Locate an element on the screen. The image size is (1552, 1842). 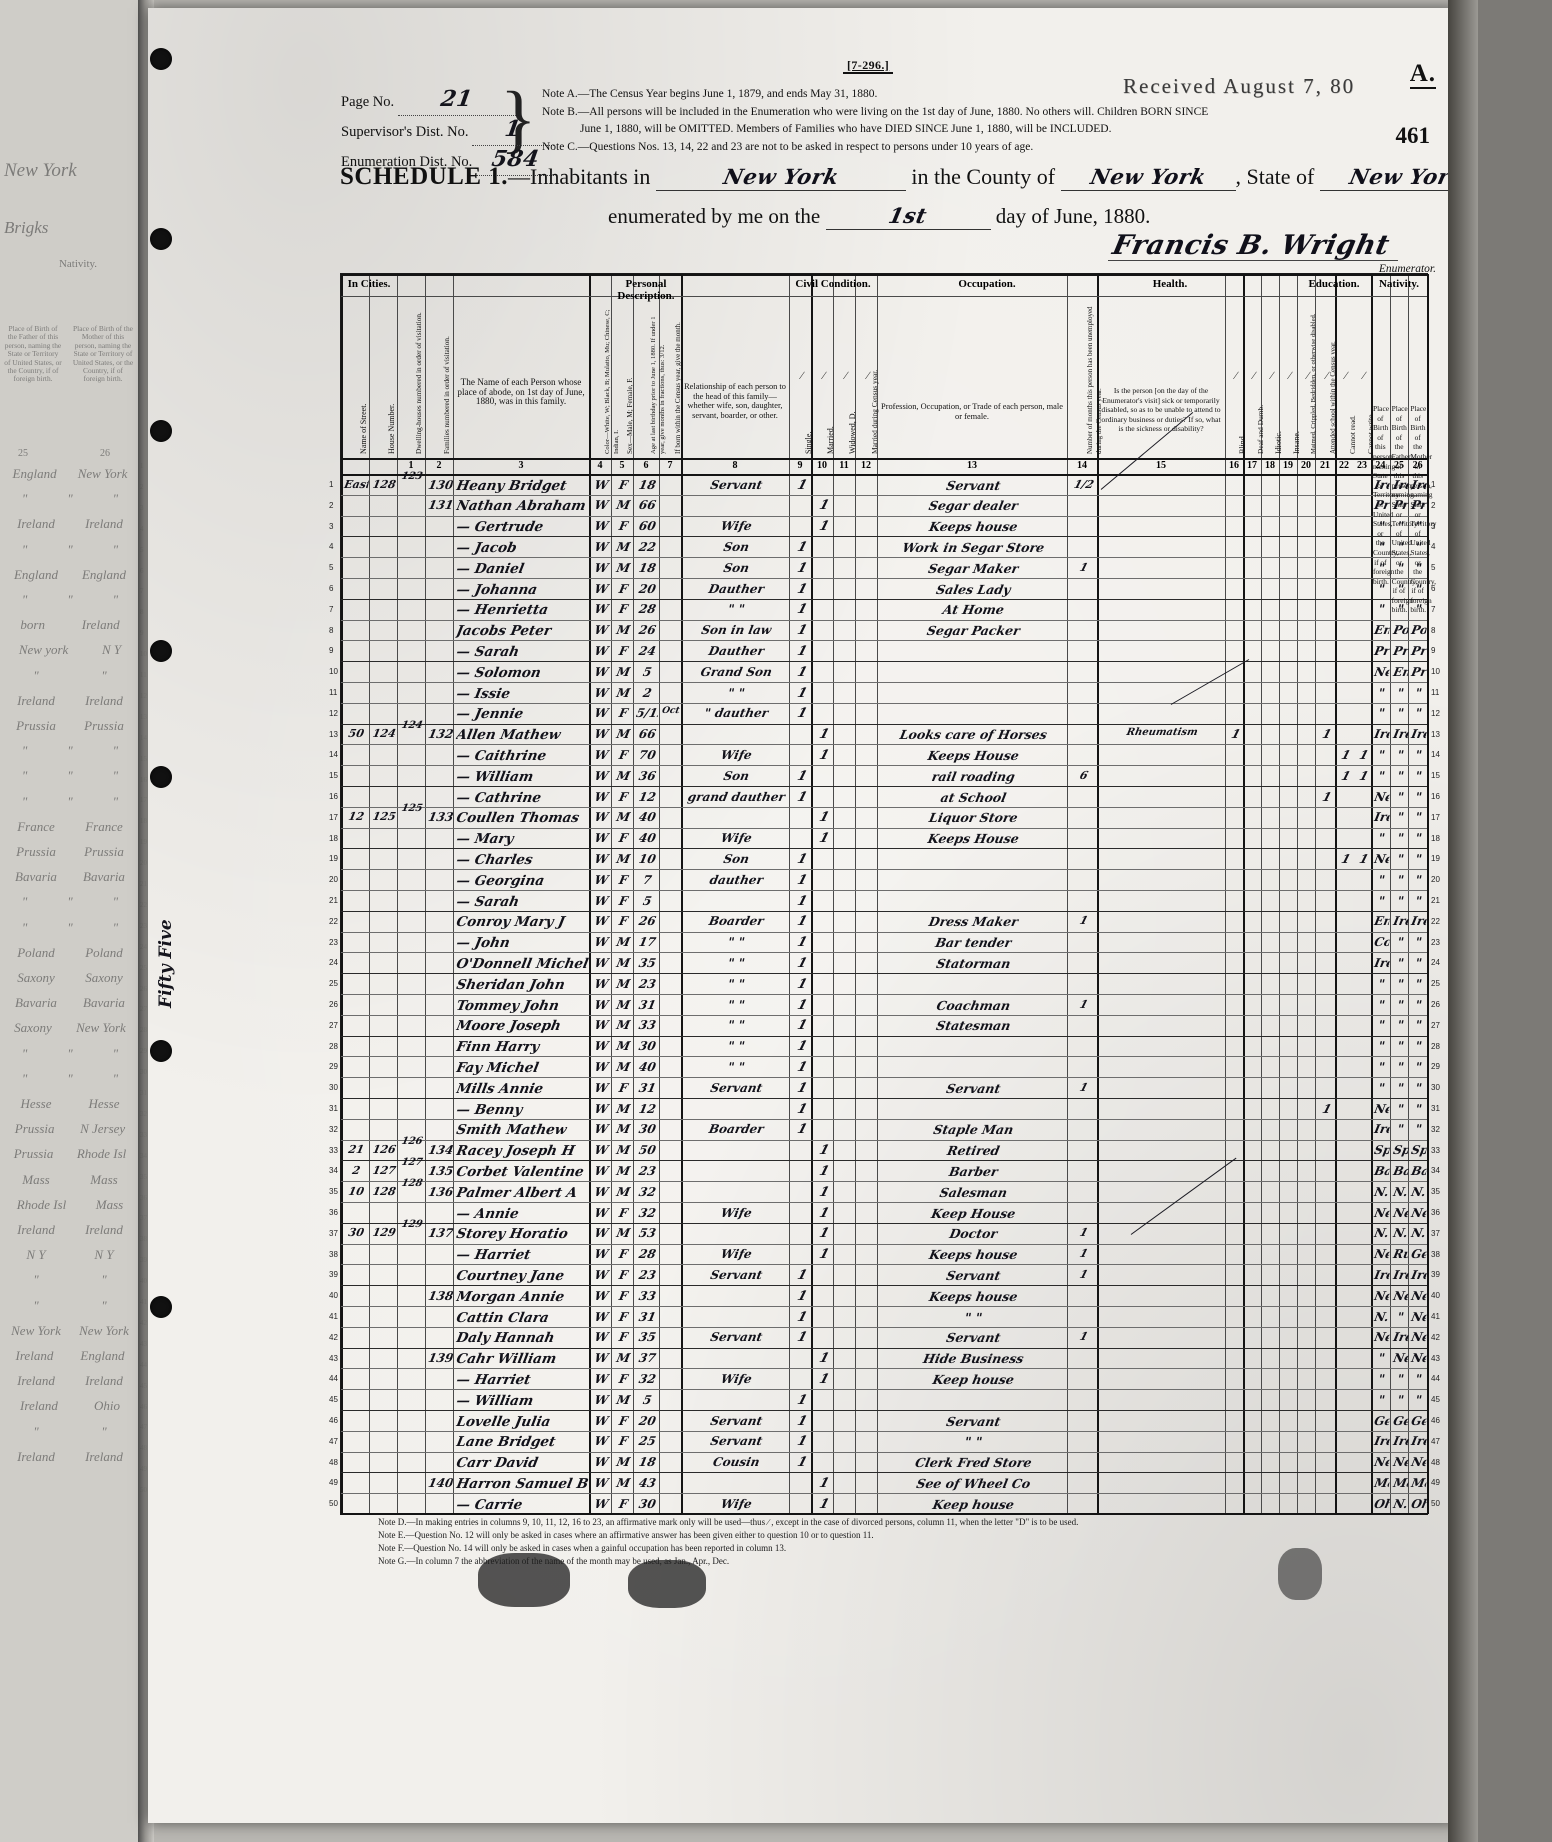
cell-value: Grand Son is located at coordinates (736, 671).